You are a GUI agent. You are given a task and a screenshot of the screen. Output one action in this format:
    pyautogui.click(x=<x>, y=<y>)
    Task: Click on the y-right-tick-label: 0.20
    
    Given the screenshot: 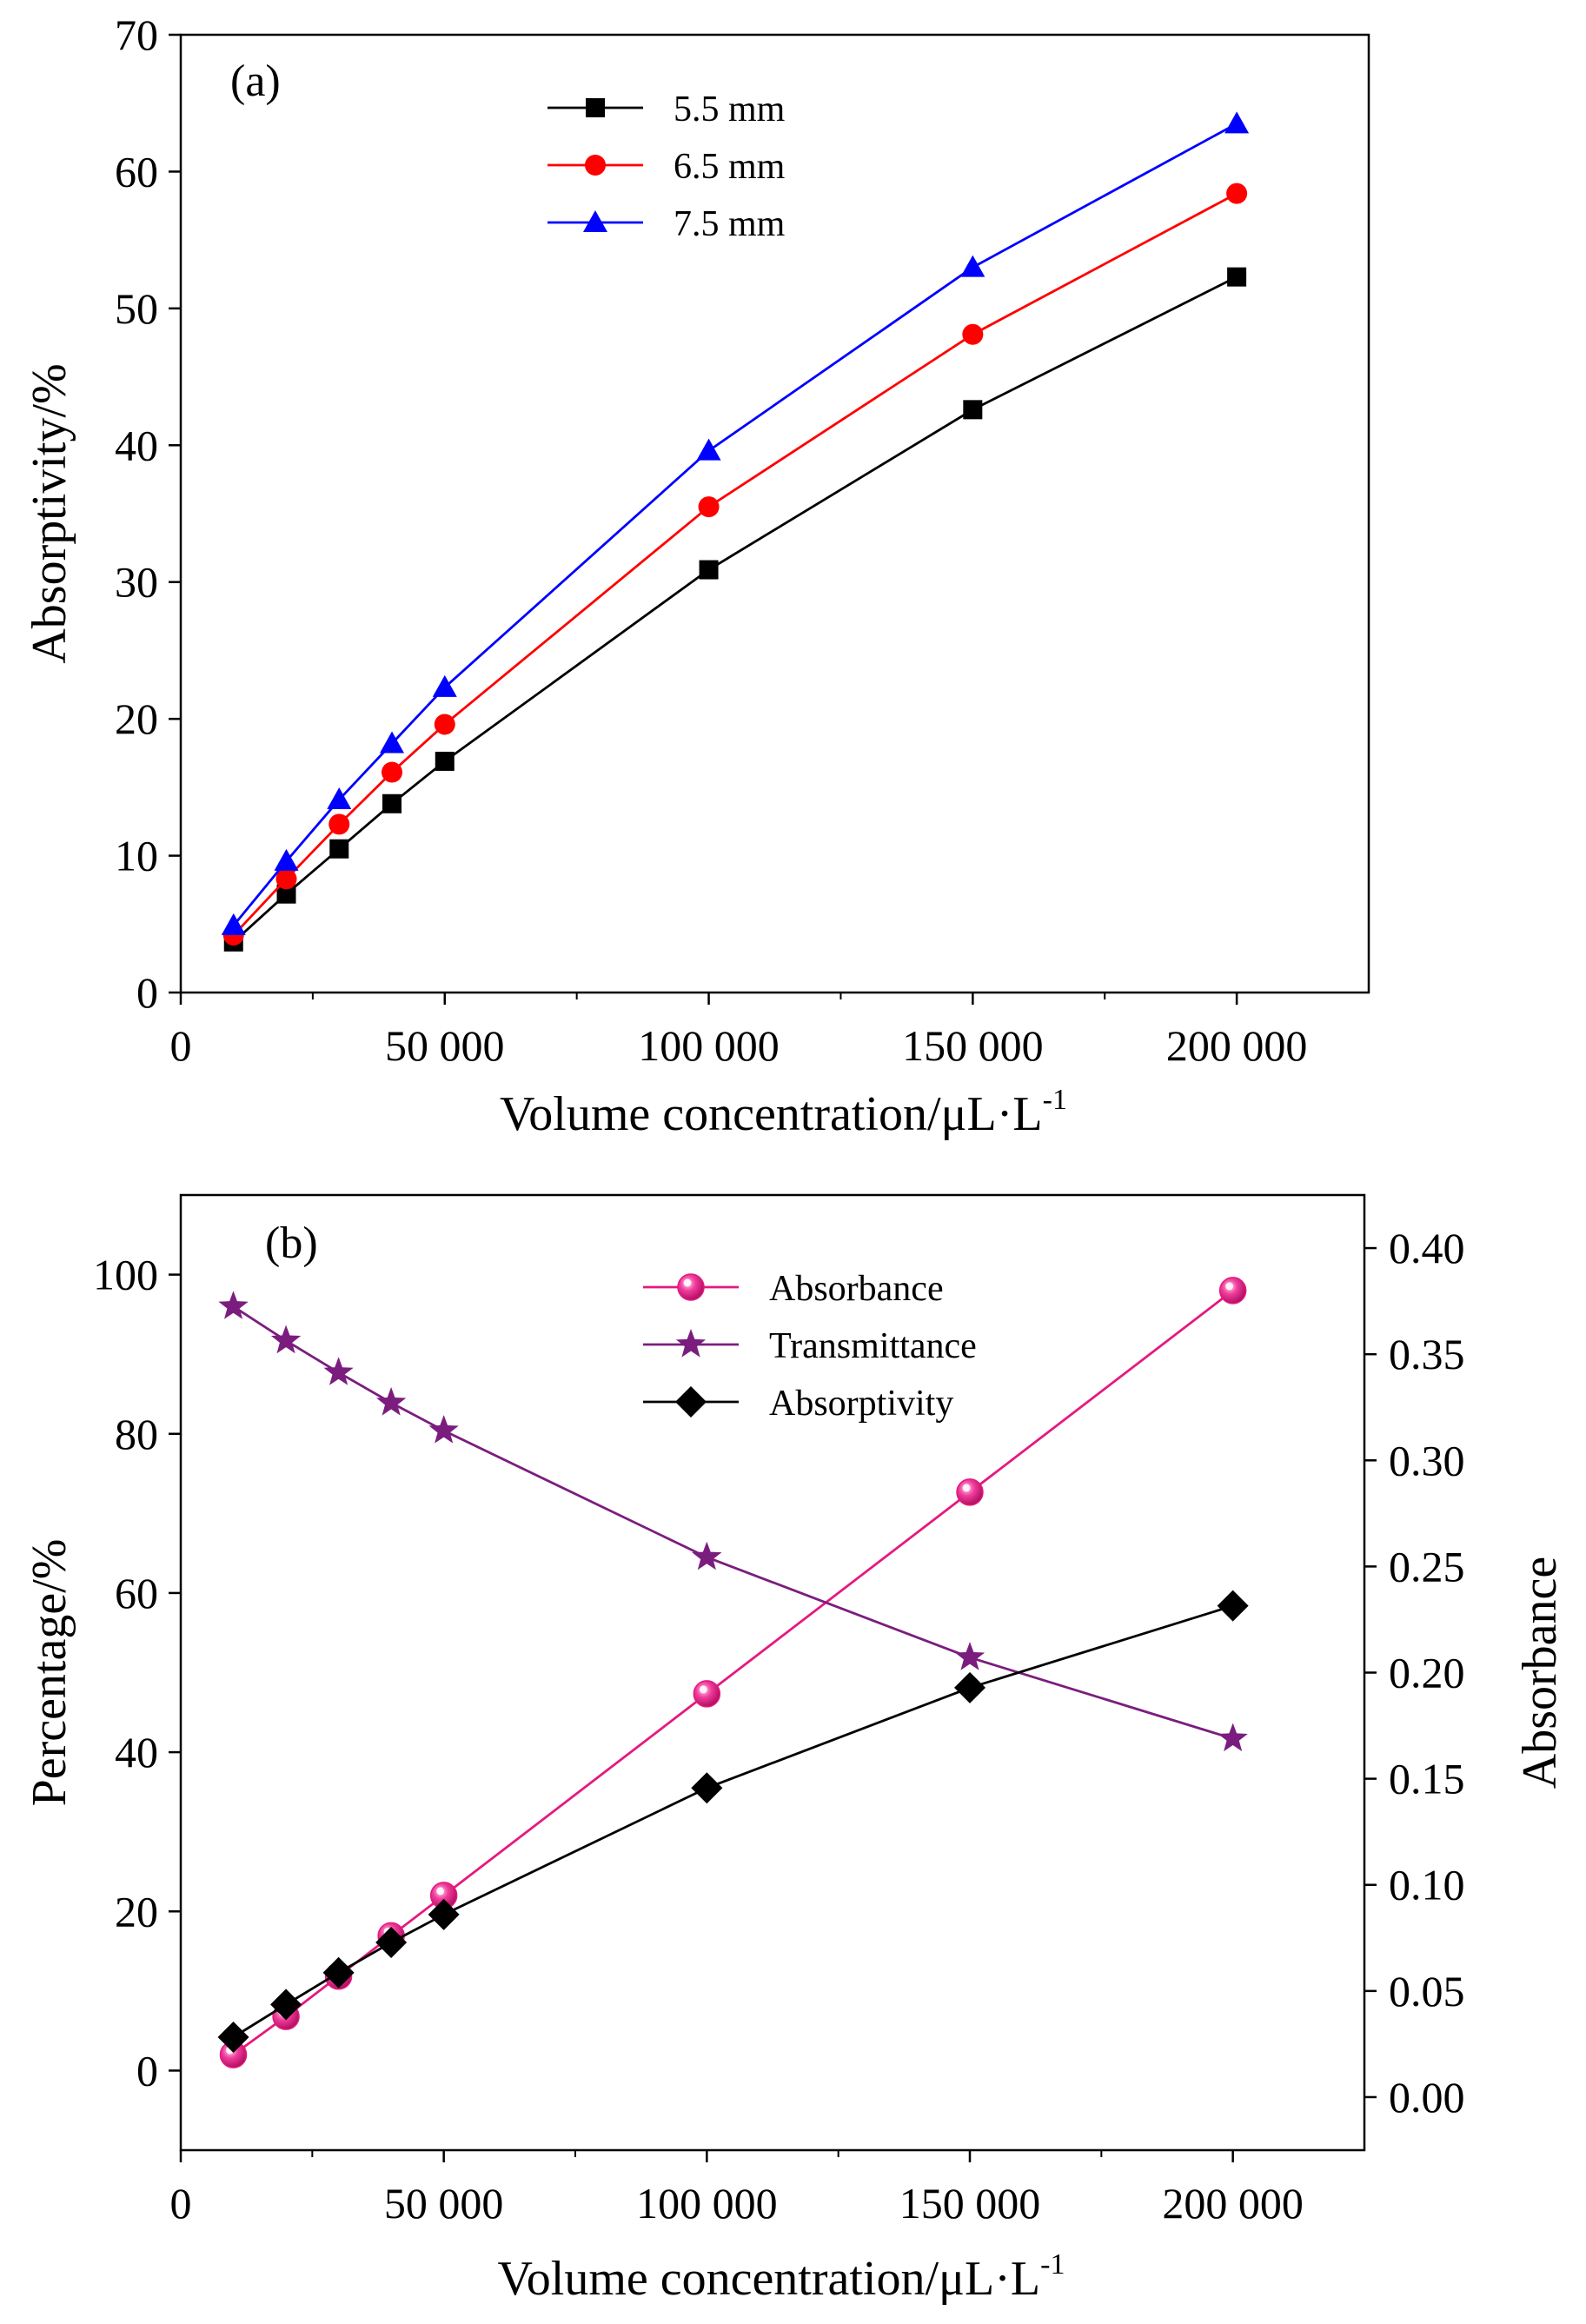 What is the action you would take?
    pyautogui.click(x=1427, y=1673)
    